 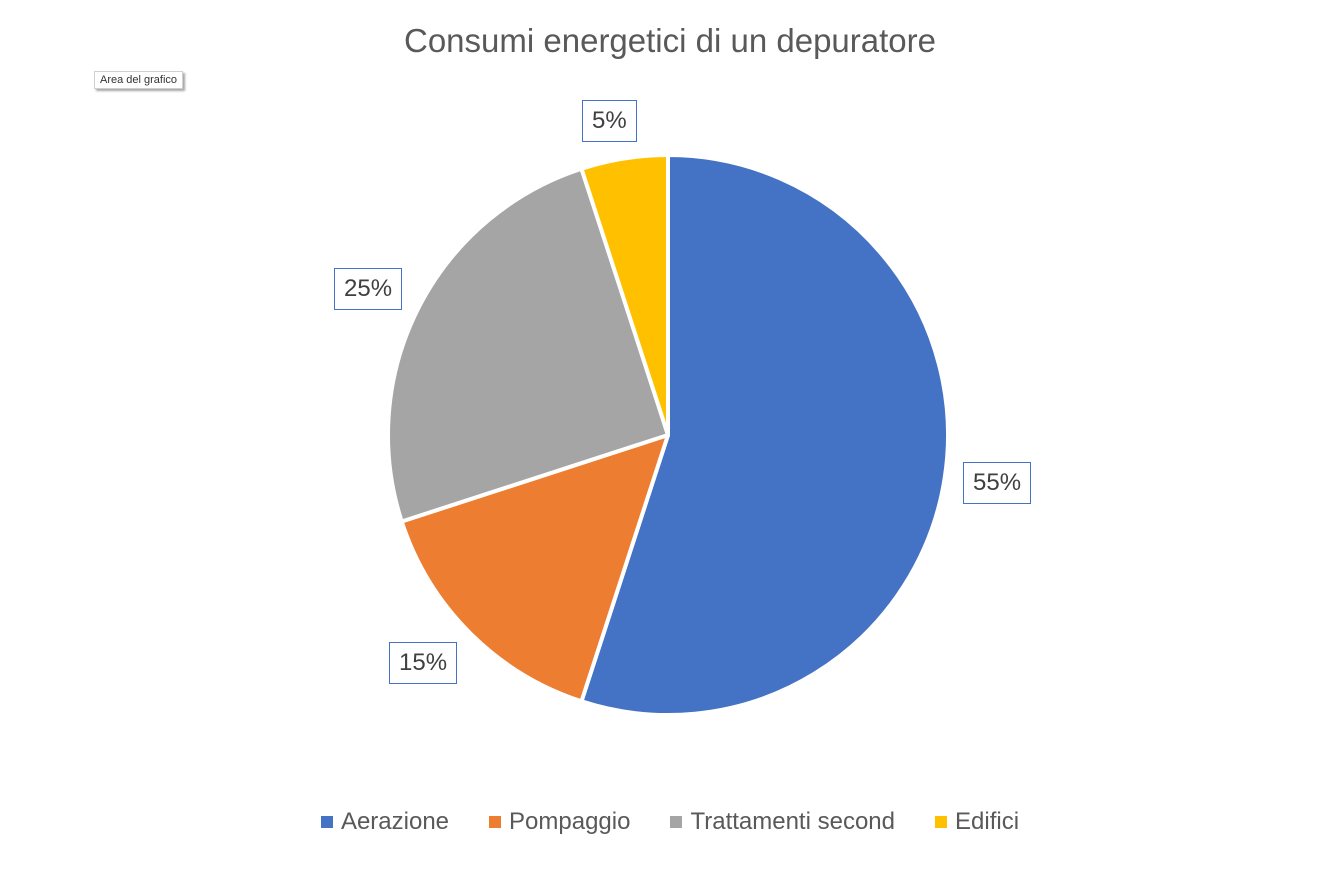 I want to click on legend-item-aerazione: Aerazione, so click(x=385, y=822).